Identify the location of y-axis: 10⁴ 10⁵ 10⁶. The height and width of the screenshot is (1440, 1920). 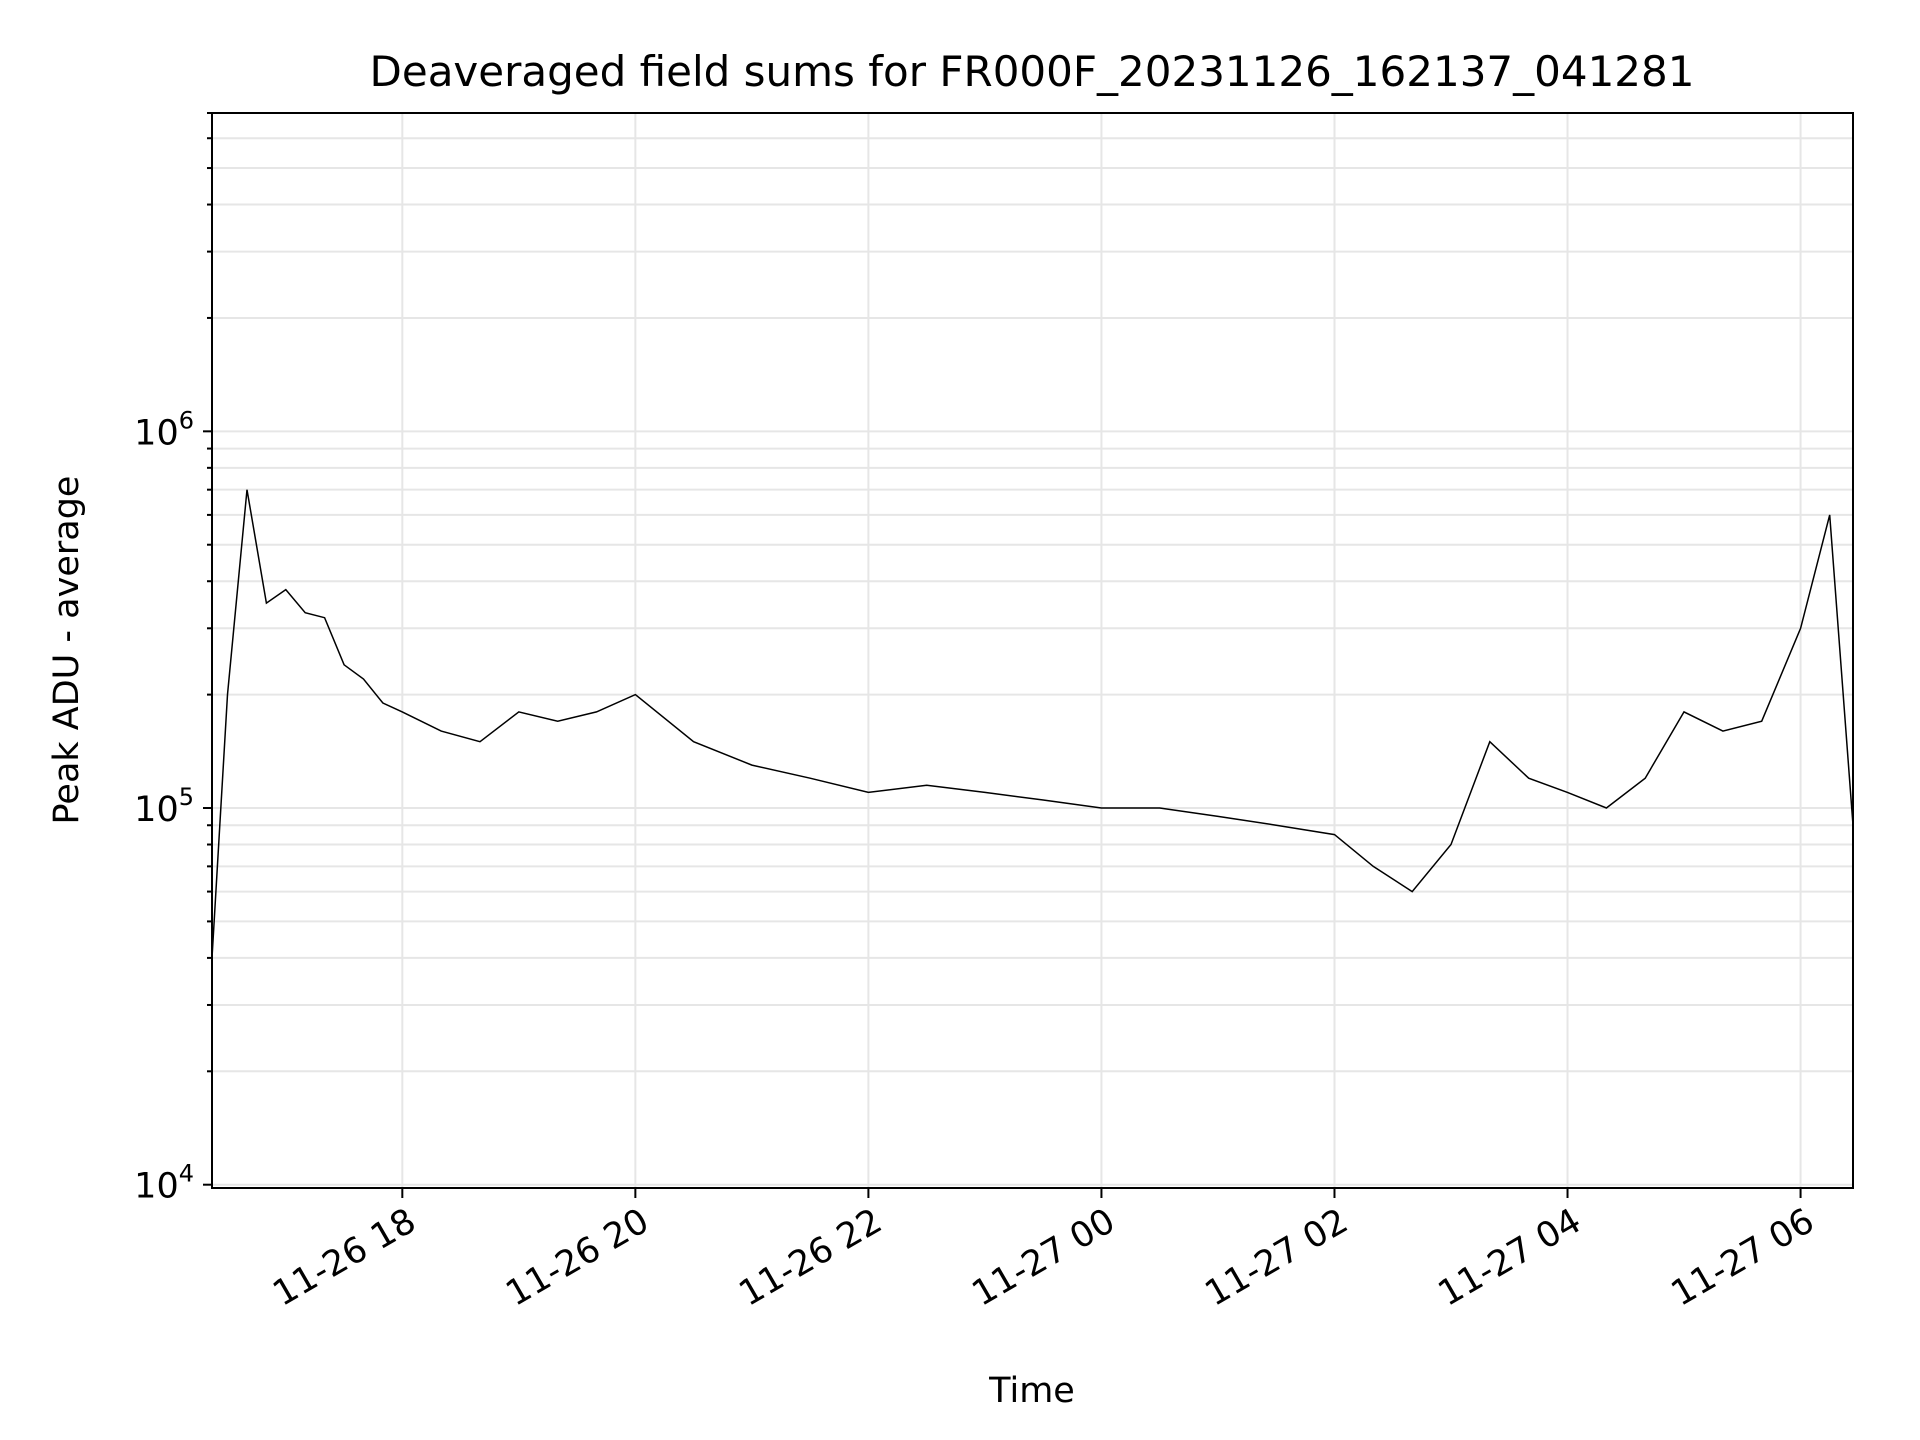
(173, 659).